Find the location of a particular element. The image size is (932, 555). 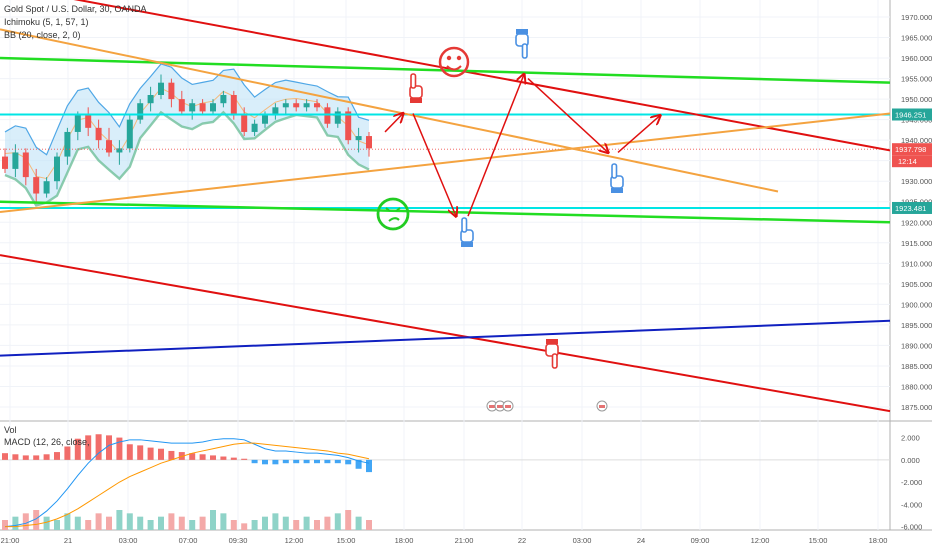

smiley-mouth is located at coordinates (454, 68).